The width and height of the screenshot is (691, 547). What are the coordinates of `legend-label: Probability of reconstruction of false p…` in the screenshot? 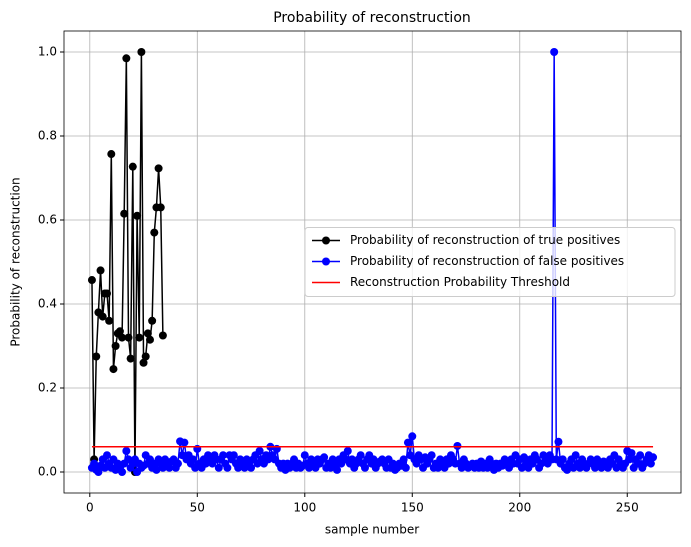 It's located at (487, 261).